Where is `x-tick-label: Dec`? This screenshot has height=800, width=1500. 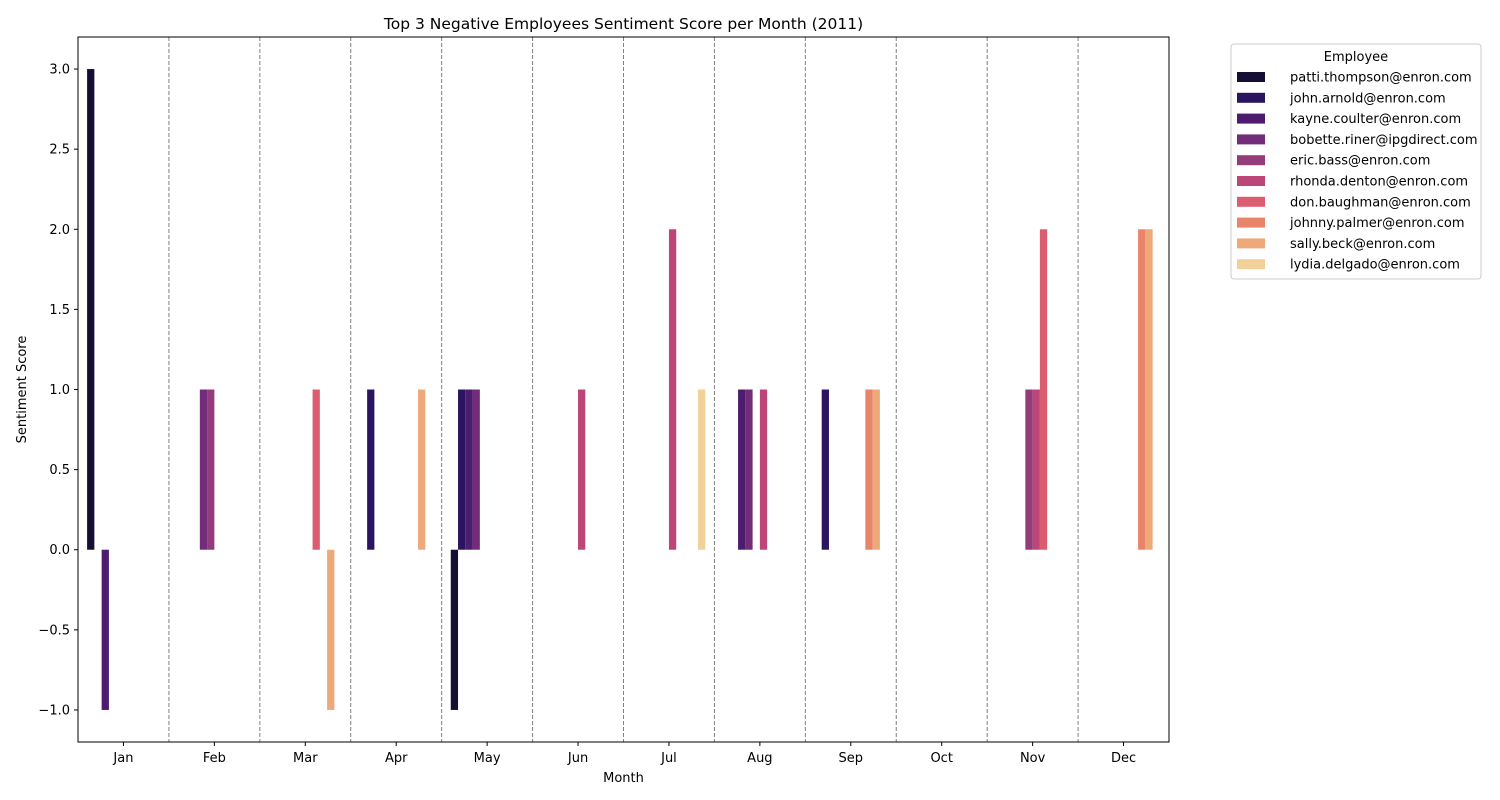 x-tick-label: Dec is located at coordinates (1123, 758).